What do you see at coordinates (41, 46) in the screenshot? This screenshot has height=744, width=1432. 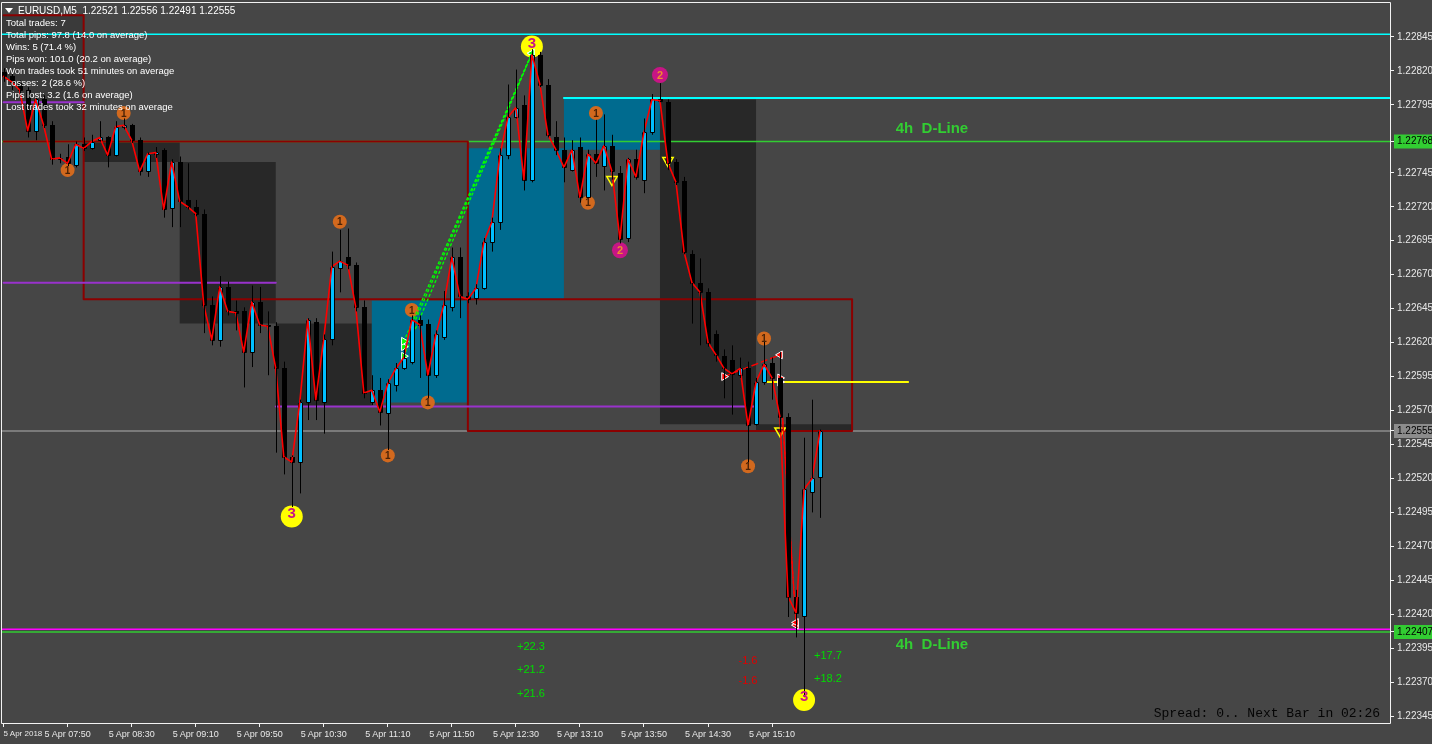 I see `annotation: Wins: 5 (71.4 %)` at bounding box center [41, 46].